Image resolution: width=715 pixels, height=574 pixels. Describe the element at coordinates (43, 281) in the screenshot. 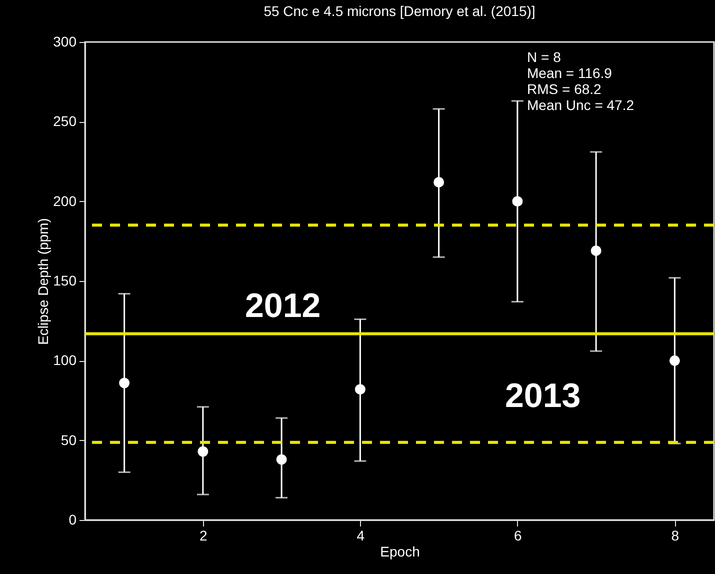

I see `y-axis-title: Eclipse Depth (ppm)` at that location.